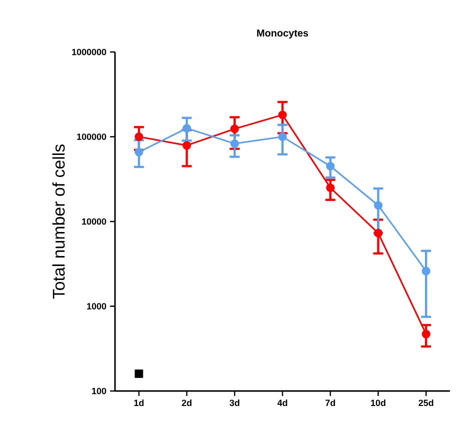 This screenshot has width=462, height=423. Describe the element at coordinates (94, 221) in the screenshot. I see `y-tick-label: 10000` at that location.